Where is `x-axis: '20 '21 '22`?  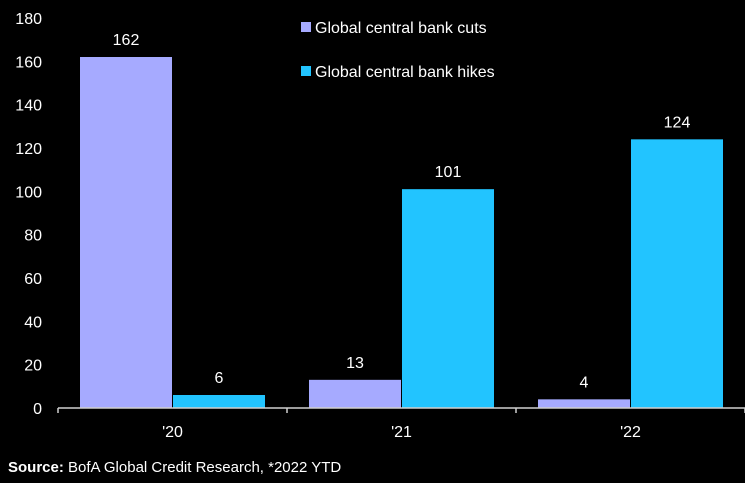
x-axis: '20 '21 '22 is located at coordinates (401, 424).